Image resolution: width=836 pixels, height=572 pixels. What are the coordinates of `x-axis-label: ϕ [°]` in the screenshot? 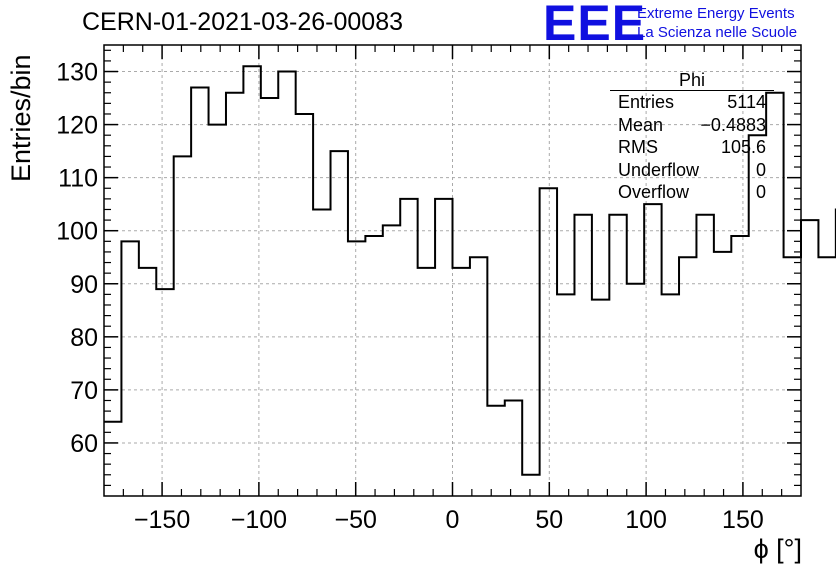 It's located at (777, 549).